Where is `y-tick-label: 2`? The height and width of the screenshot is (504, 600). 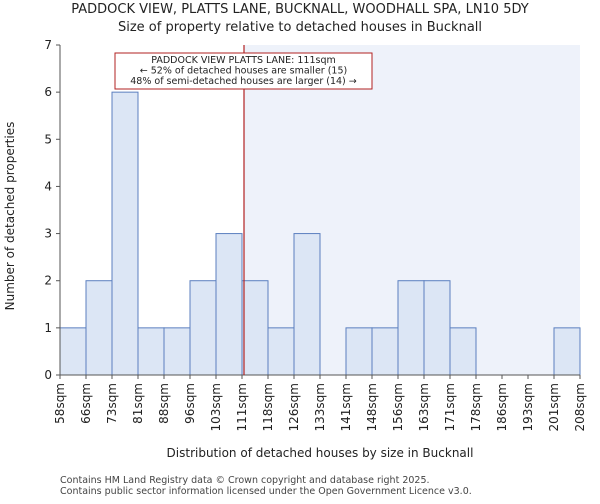
y-tick-label: 2 is located at coordinates (48, 281).